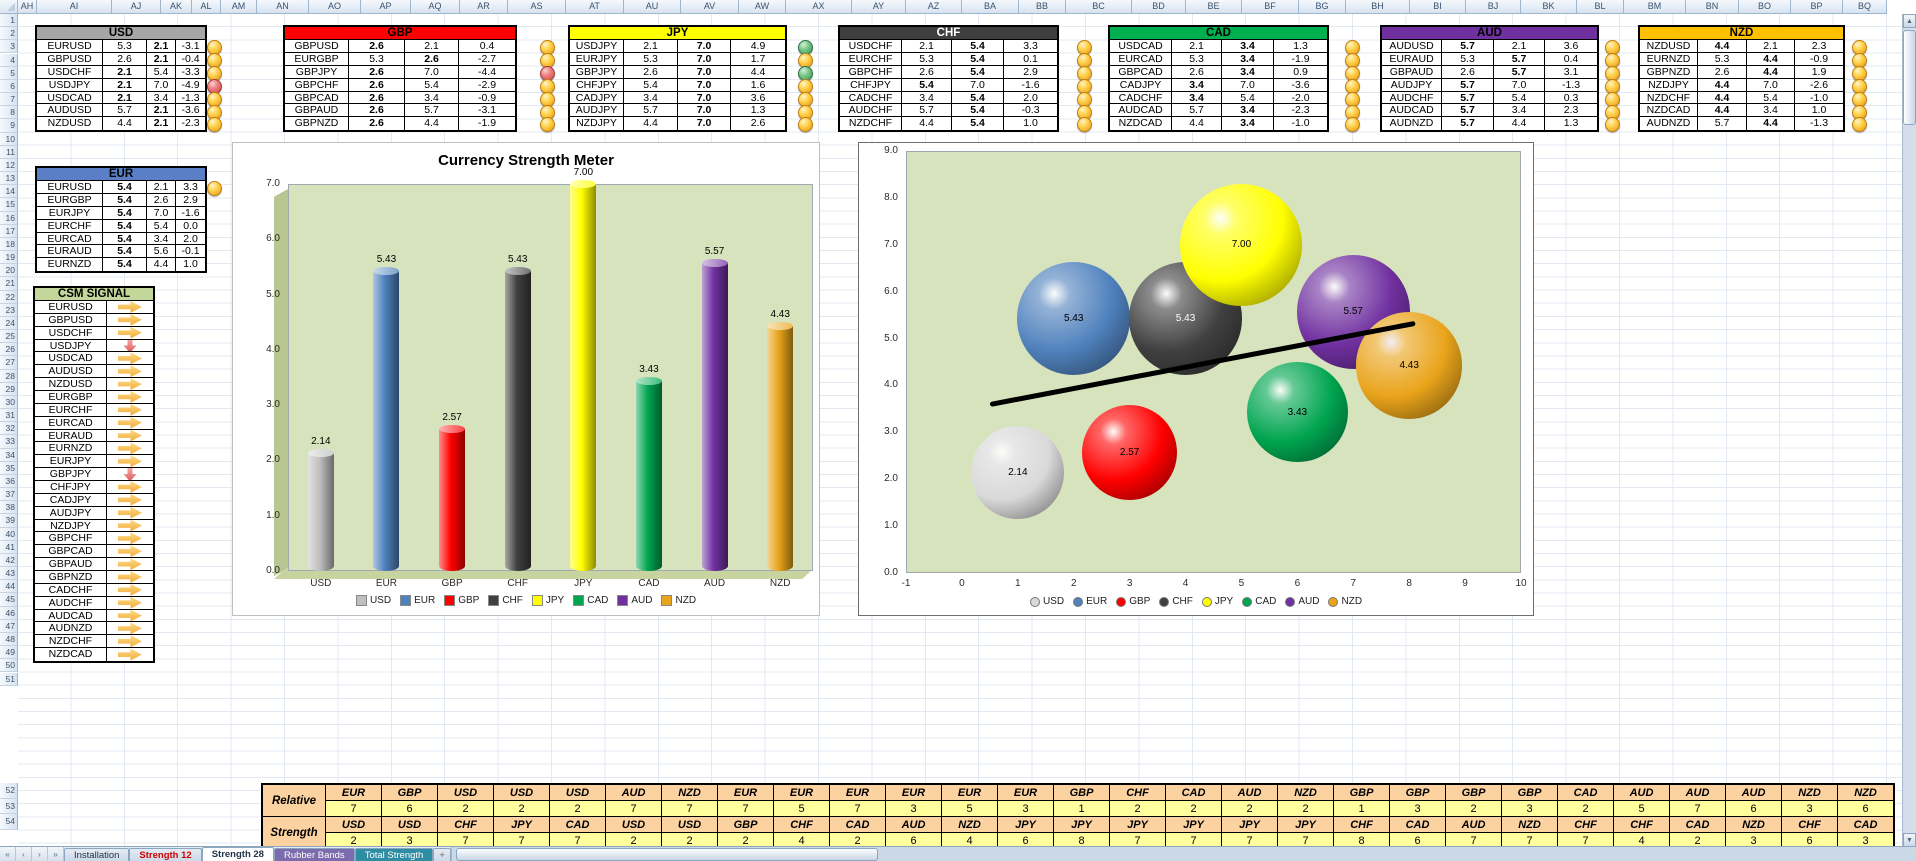 Image resolution: width=1916 pixels, height=861 pixels. What do you see at coordinates (597, 124) in the screenshot?
I see `pair-cell: NZDJPY` at bounding box center [597, 124].